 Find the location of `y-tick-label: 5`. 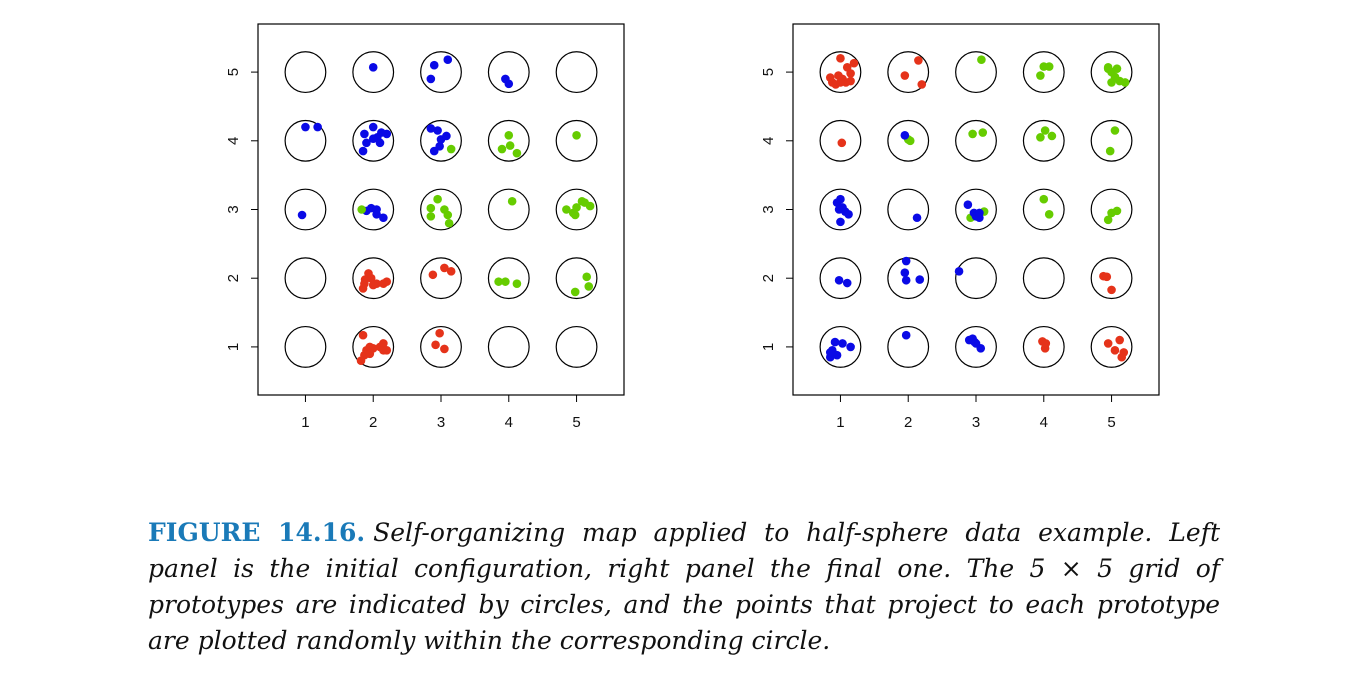

y-tick-label: 5 is located at coordinates (233, 72).